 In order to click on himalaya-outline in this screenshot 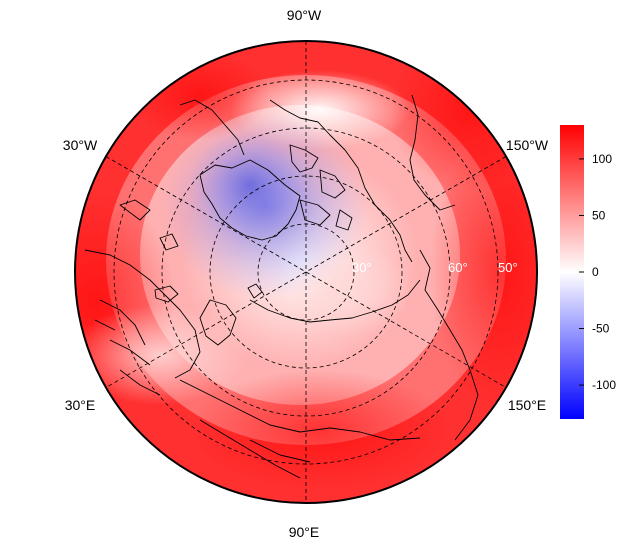, I will do `click(250, 449)`.